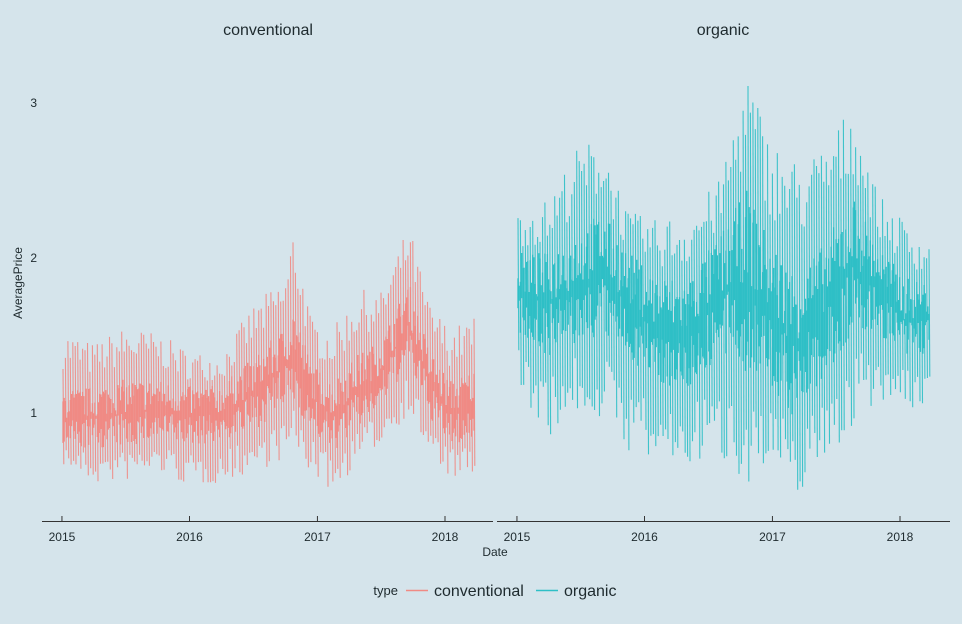 Image resolution: width=962 pixels, height=624 pixels. I want to click on legend: type conventional organic, so click(494, 591).